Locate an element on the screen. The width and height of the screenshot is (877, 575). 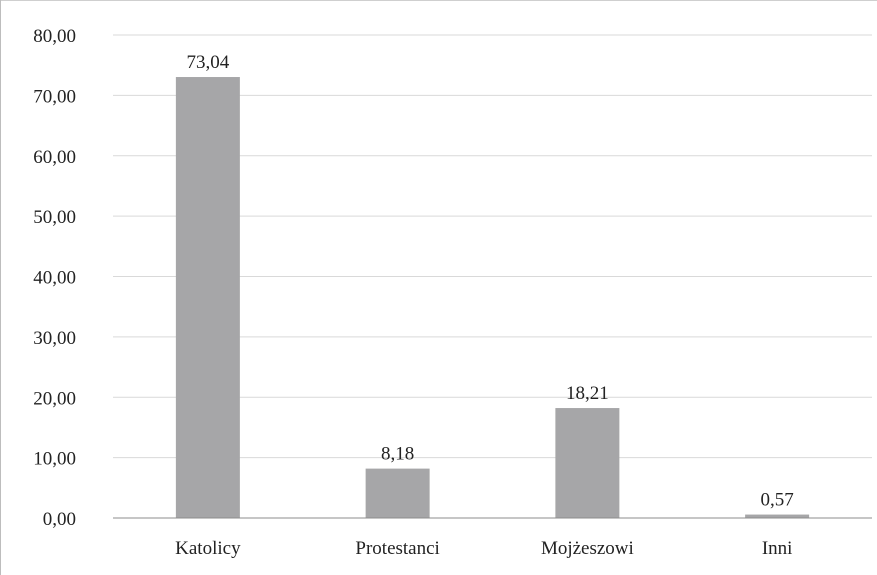
frame-top-border is located at coordinates (438, 0).